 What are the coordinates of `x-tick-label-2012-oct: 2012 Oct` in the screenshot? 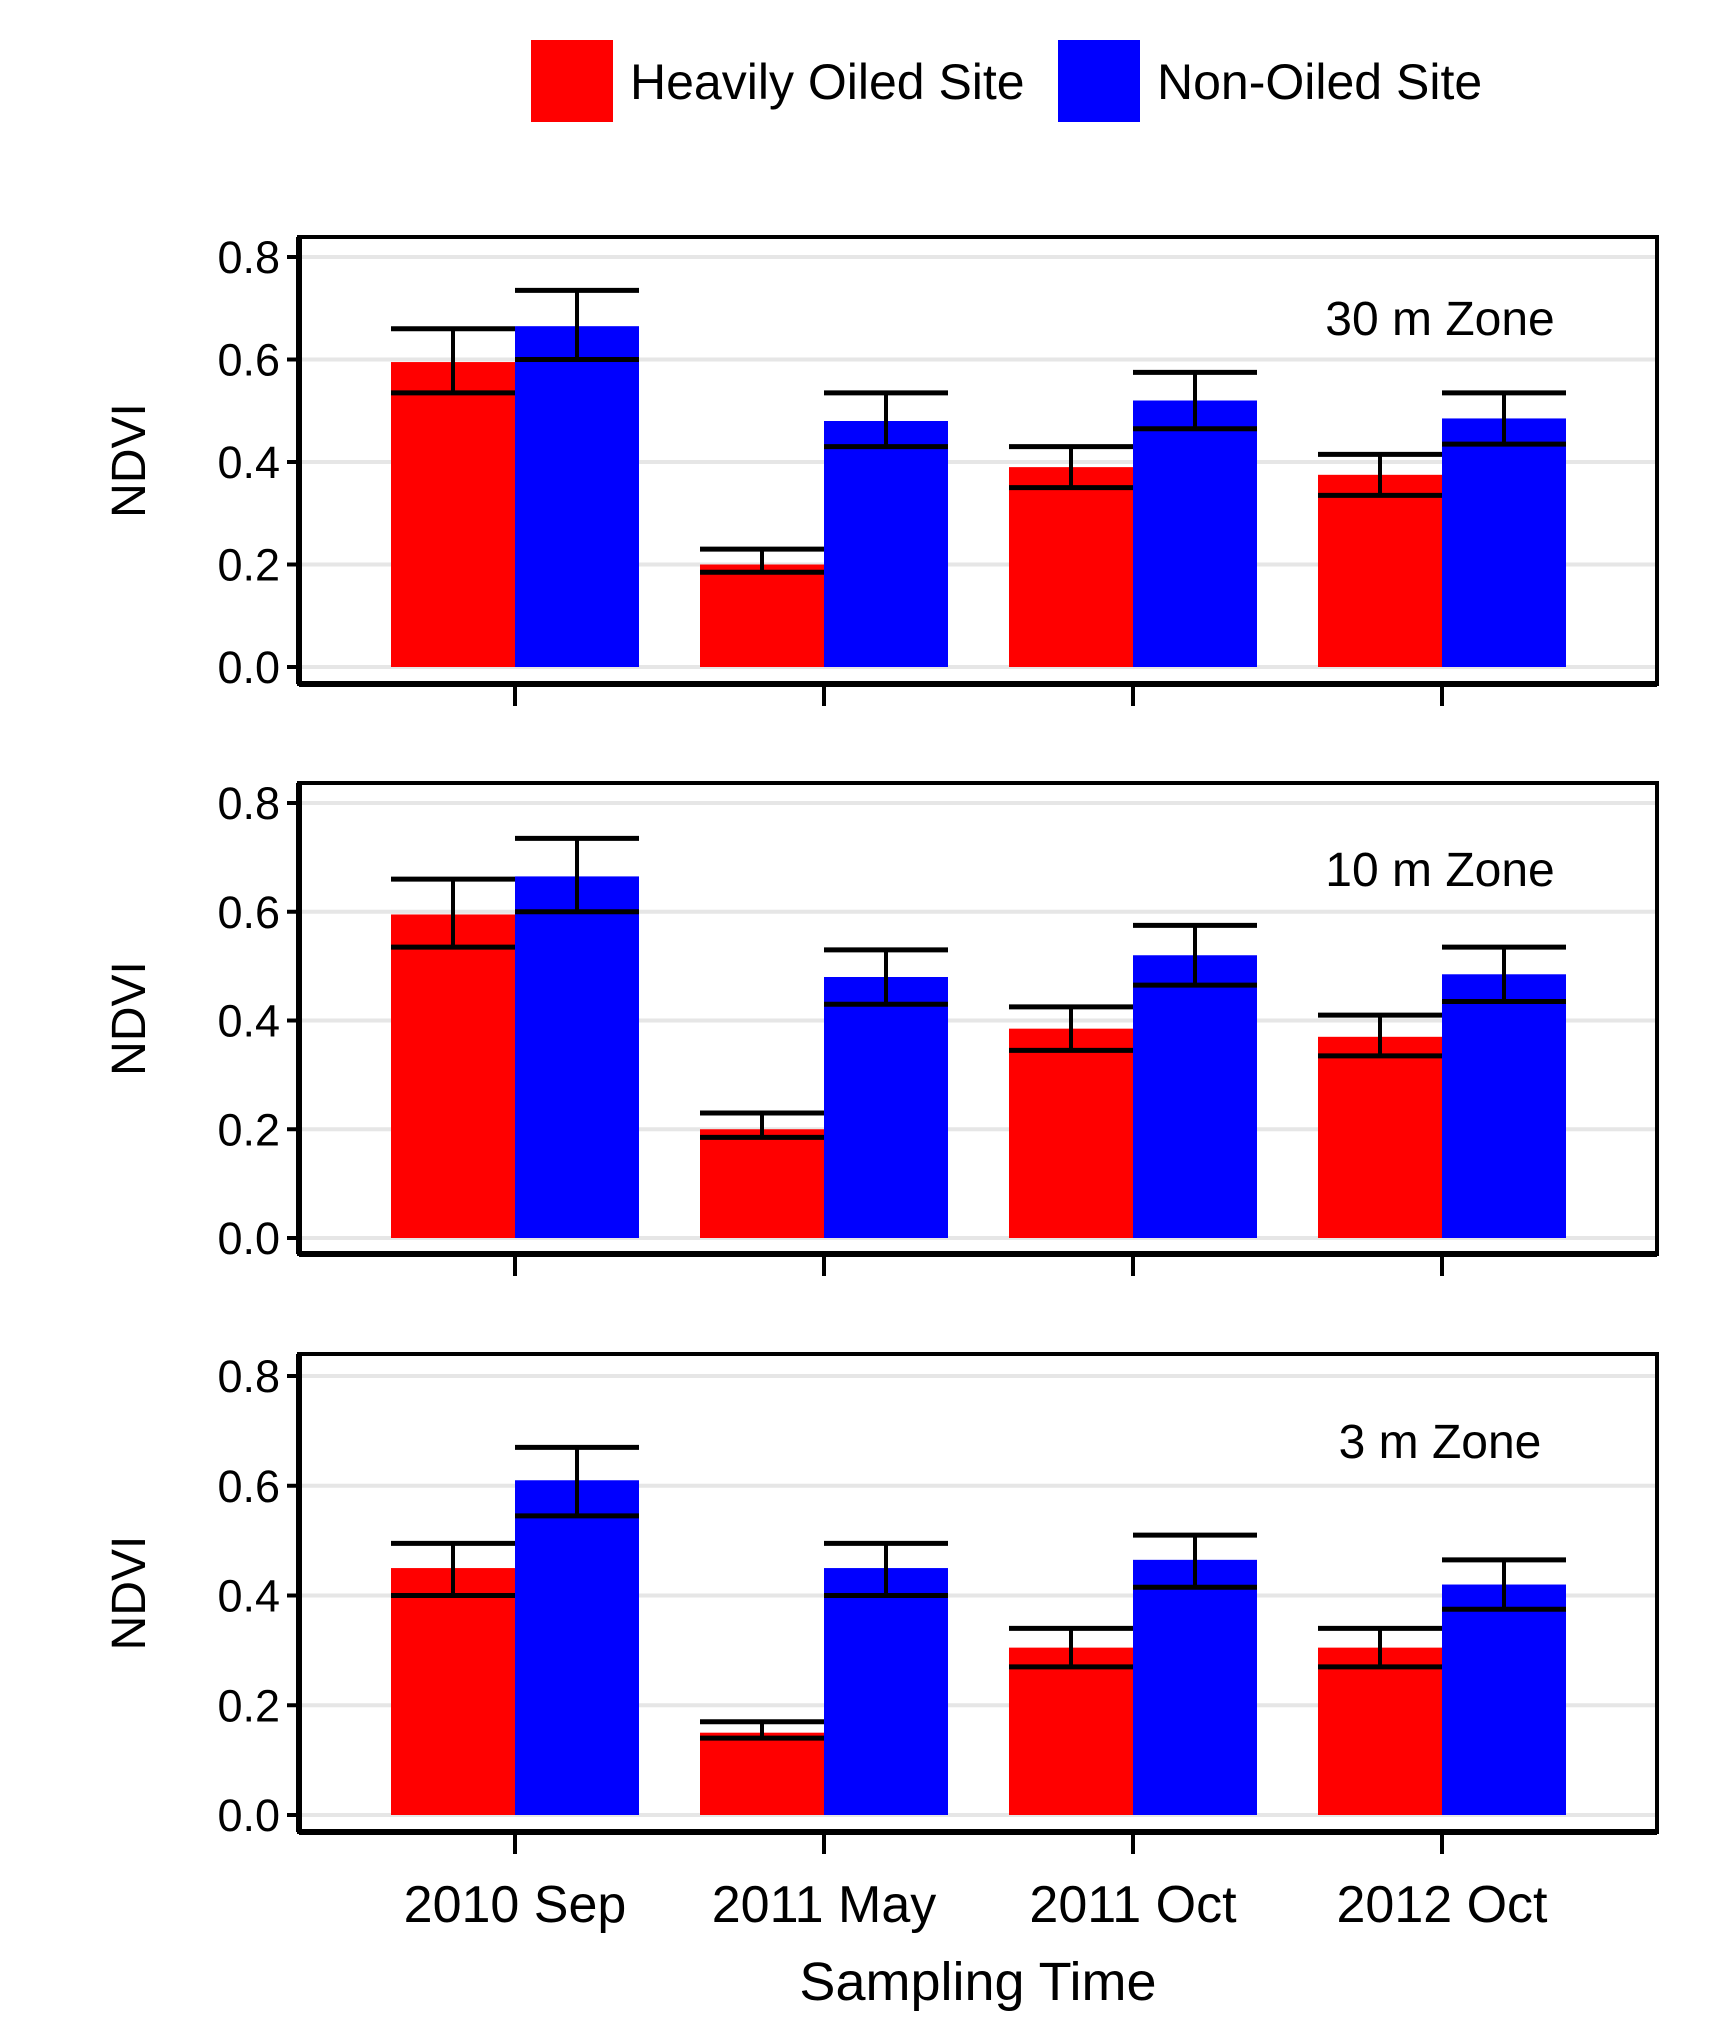 It's located at (1442, 1905).